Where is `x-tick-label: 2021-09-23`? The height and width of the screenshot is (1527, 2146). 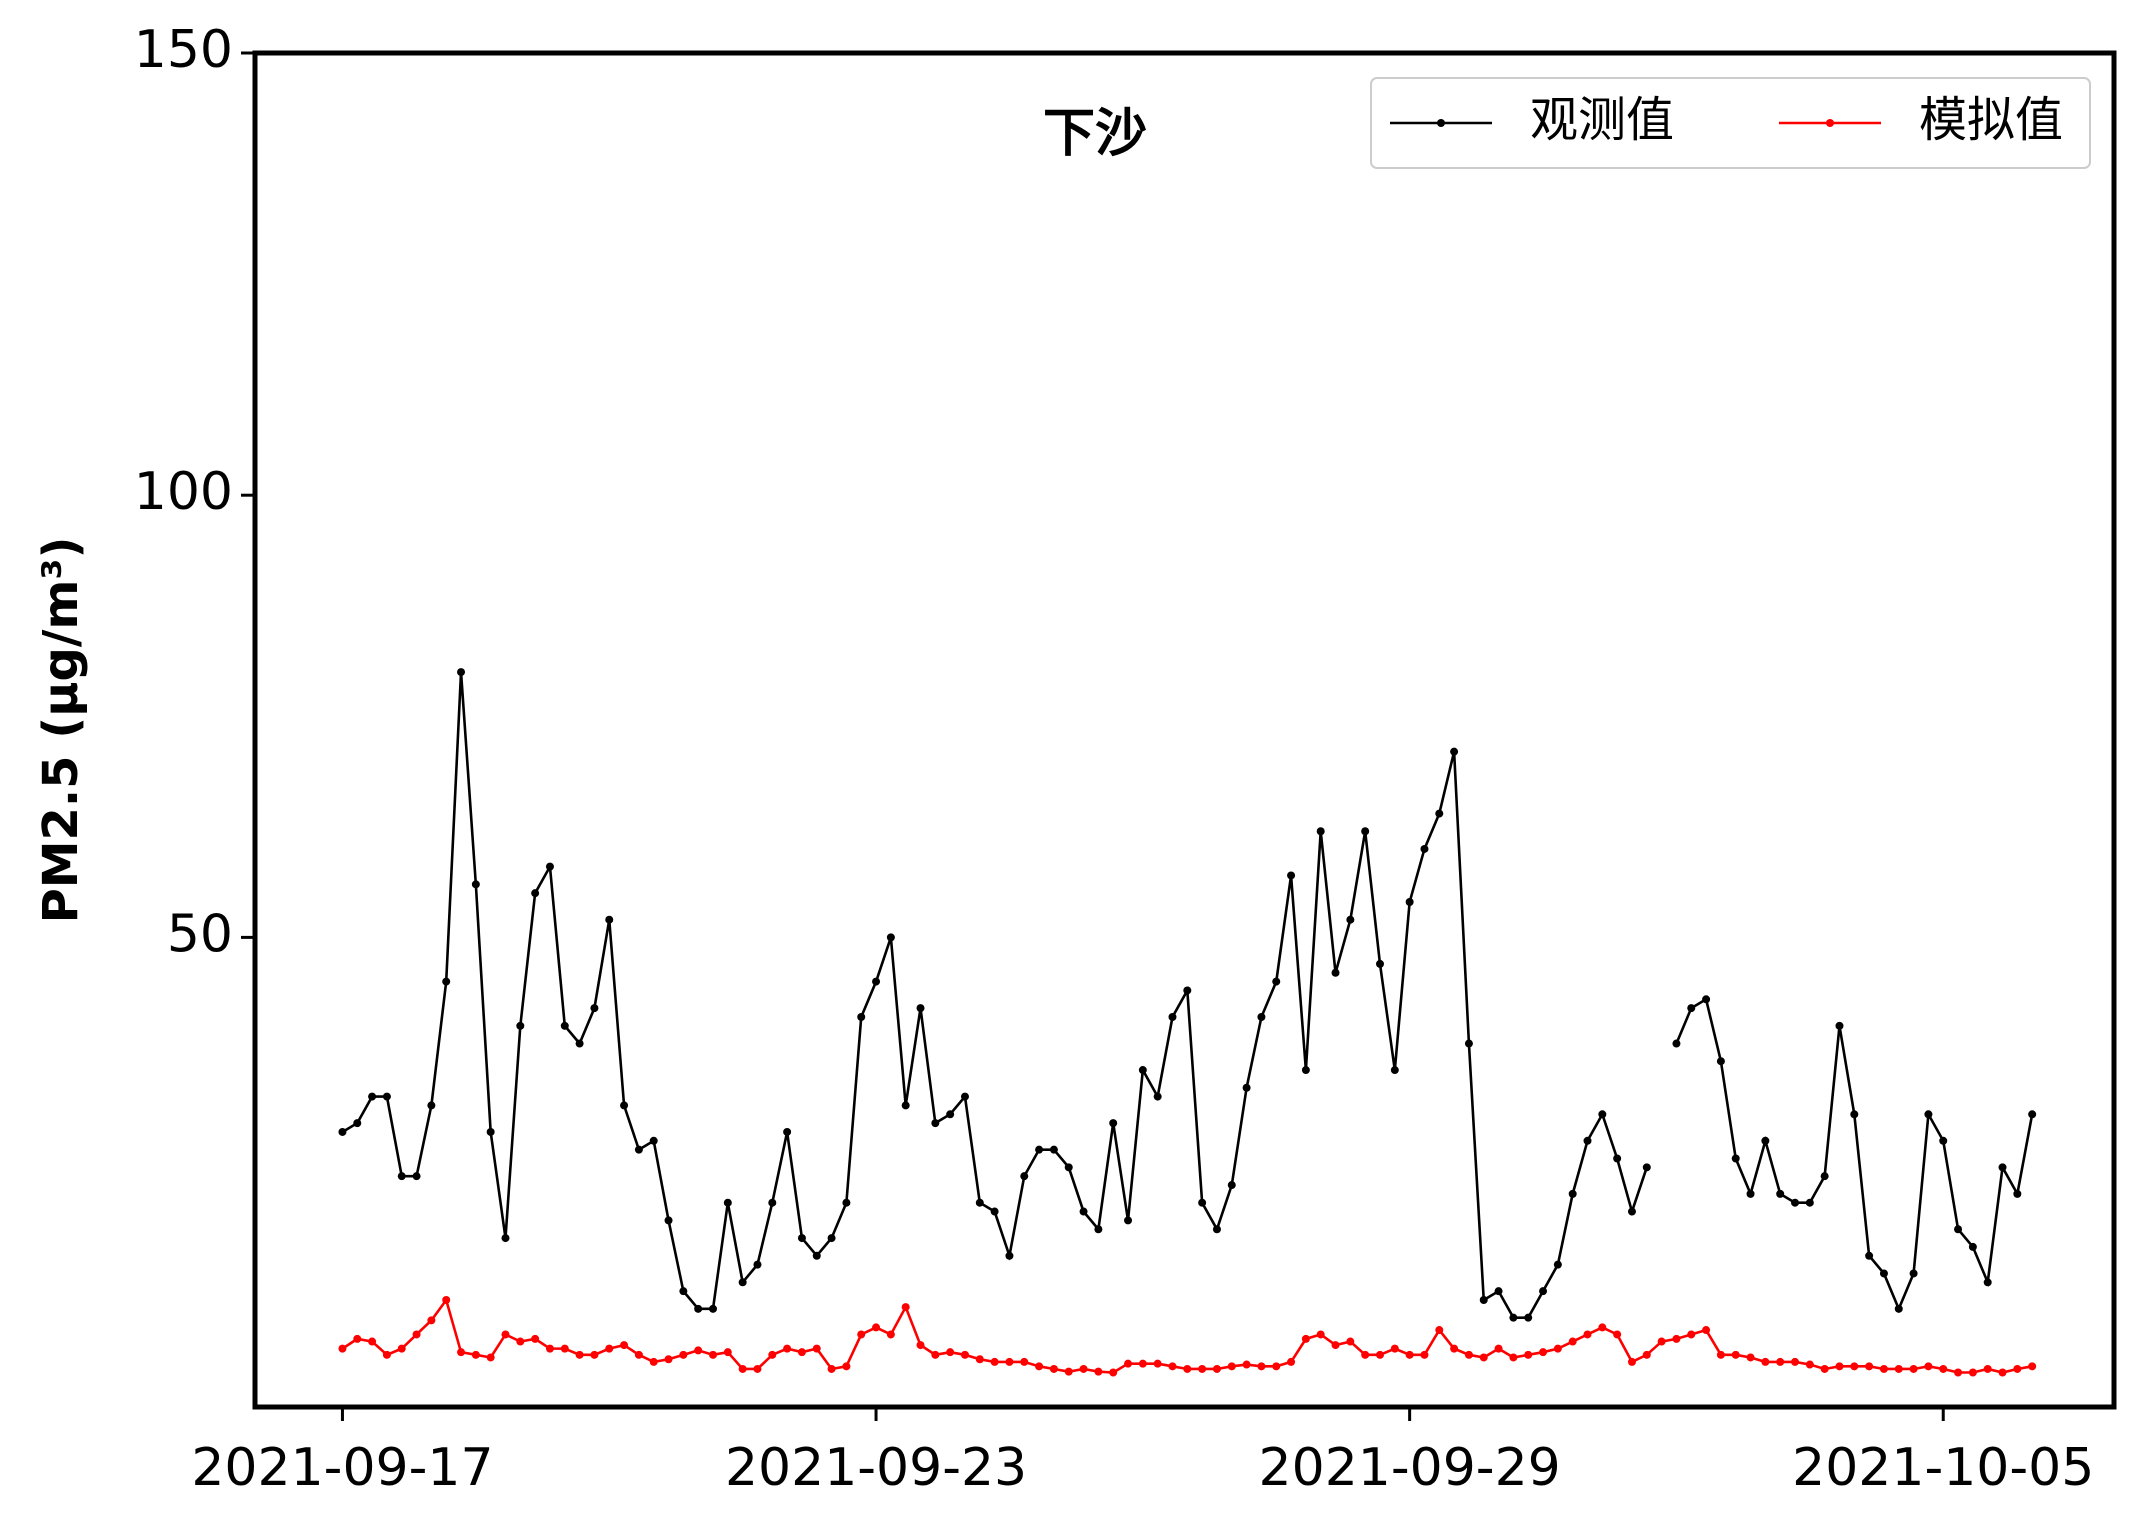 x-tick-label: 2021-09-23 is located at coordinates (876, 1468).